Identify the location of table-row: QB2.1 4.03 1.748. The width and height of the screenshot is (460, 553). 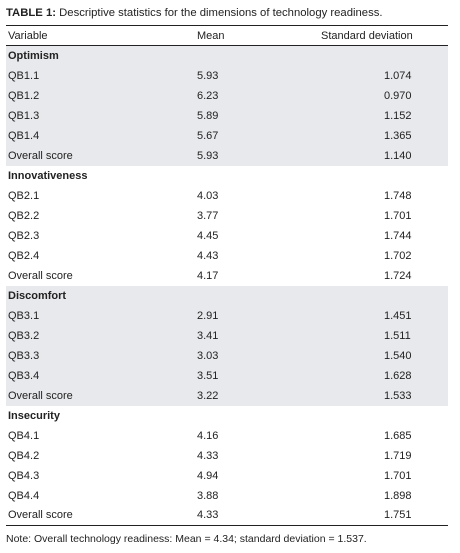
(227, 196).